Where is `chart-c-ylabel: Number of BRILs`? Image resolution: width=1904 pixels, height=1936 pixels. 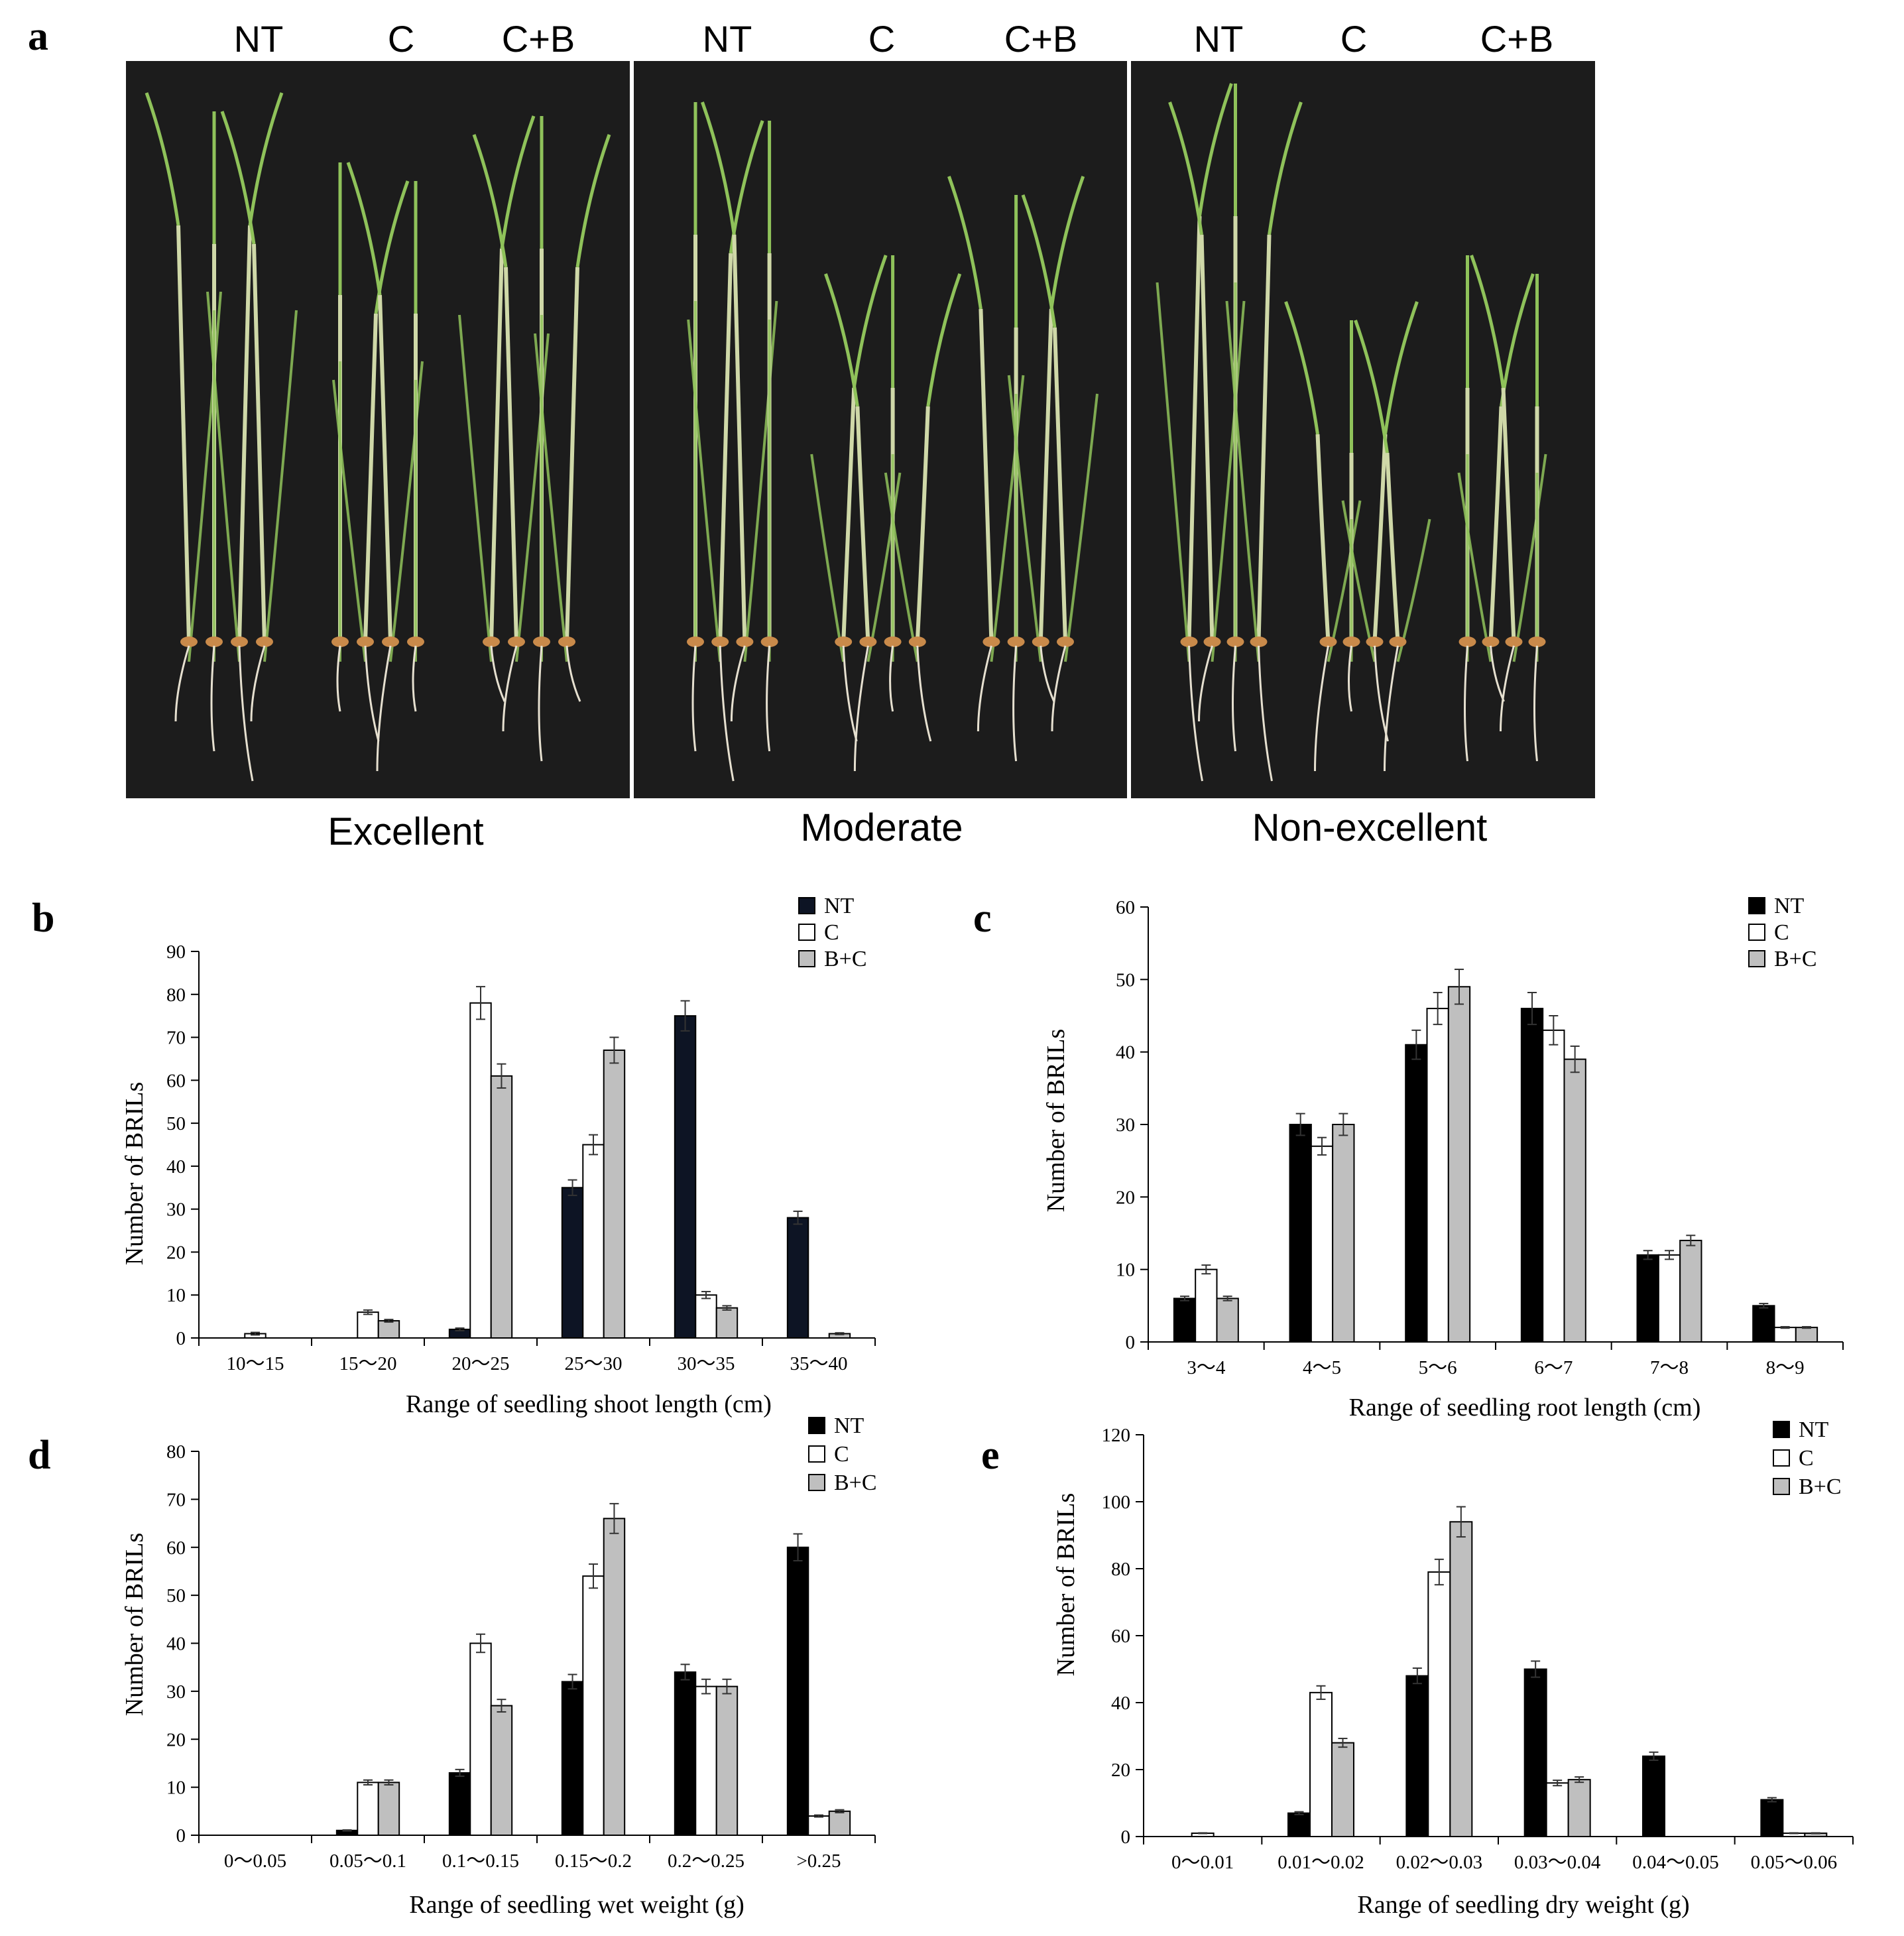
chart-c-ylabel: Number of BRILs is located at coordinates (1056, 1121).